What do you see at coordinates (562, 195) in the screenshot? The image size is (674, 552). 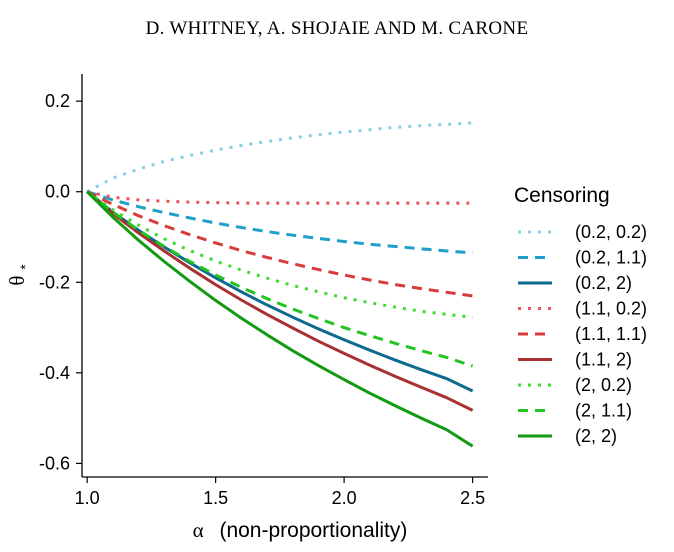 I see `legend-title: Censoring` at bounding box center [562, 195].